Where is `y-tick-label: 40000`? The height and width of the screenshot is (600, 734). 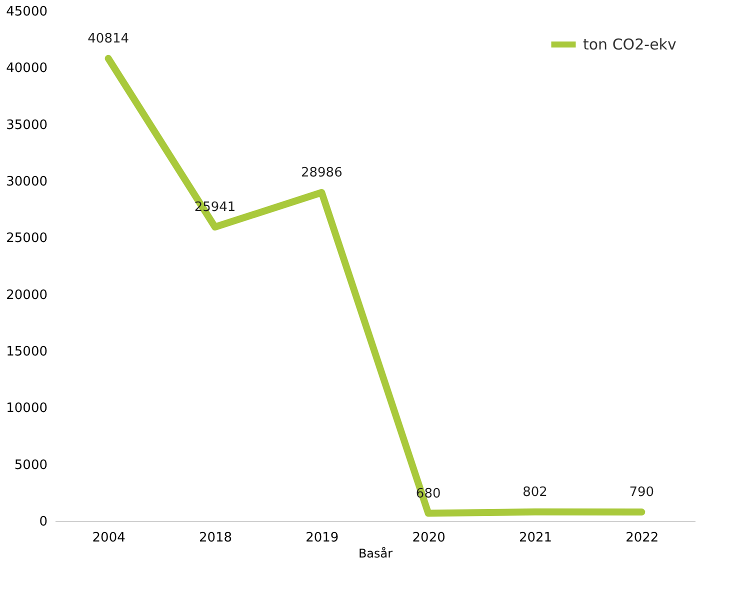
y-tick-label: 40000 is located at coordinates (27, 68).